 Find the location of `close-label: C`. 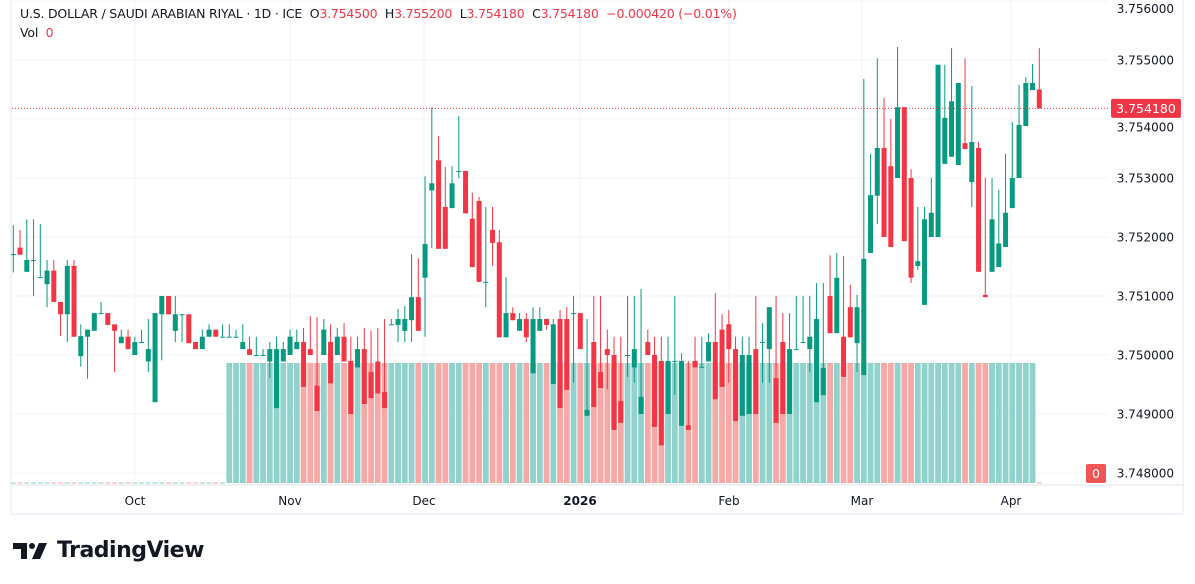

close-label: C is located at coordinates (536, 13).